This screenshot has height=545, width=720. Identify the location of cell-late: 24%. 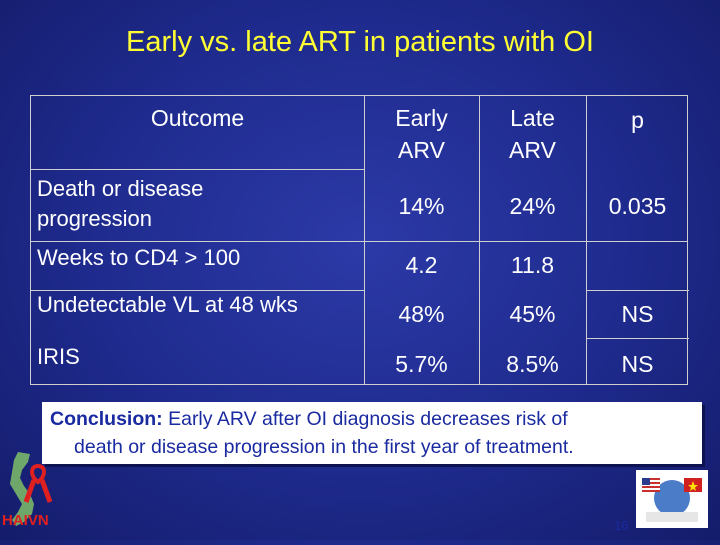
(532, 206).